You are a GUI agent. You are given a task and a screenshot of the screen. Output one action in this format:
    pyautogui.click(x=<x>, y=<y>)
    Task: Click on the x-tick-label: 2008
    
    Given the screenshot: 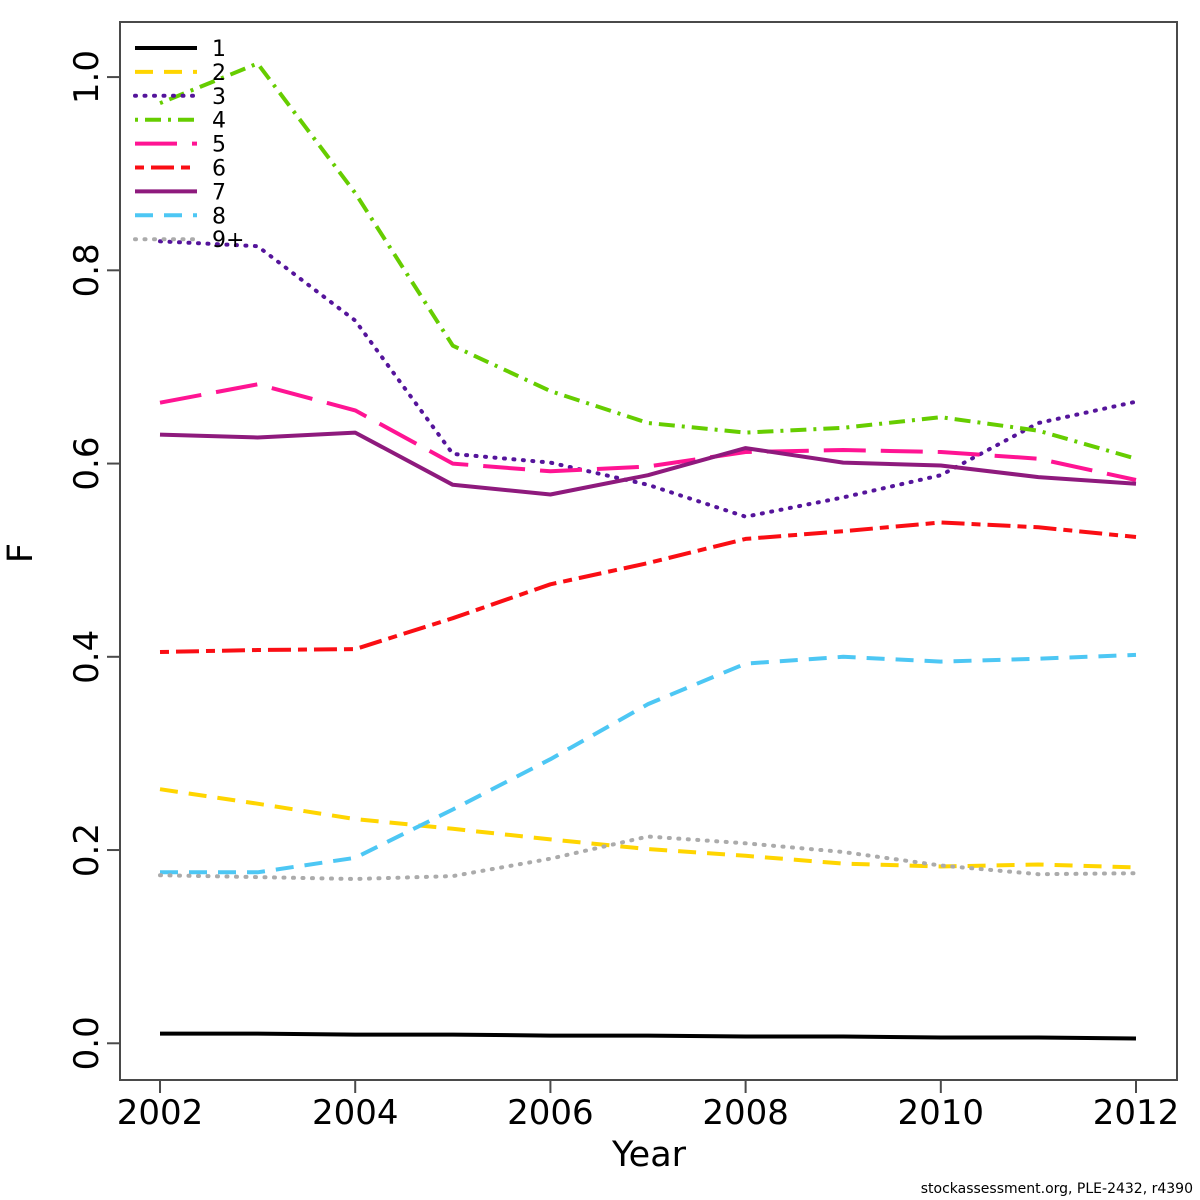 What is the action you would take?
    pyautogui.click(x=745, y=1113)
    